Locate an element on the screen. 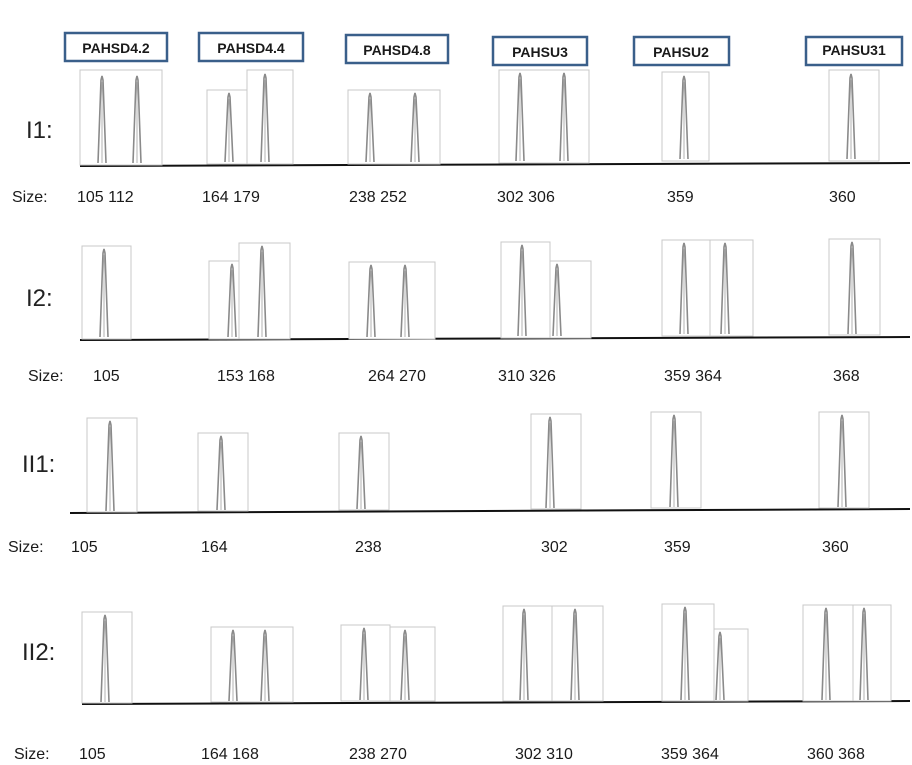  size-value: 164 179 is located at coordinates (231, 197).